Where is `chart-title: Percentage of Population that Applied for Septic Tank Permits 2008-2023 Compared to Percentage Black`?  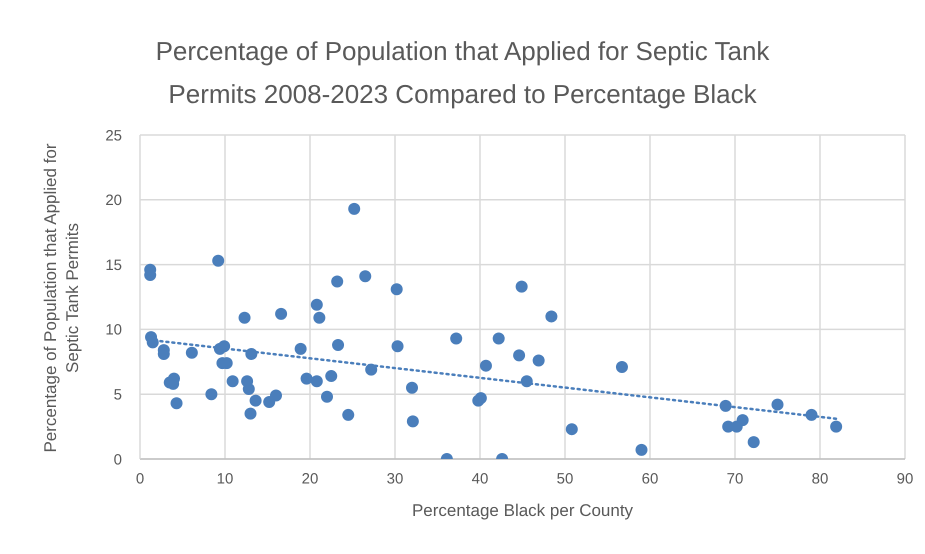
chart-title: Percentage of Population that Applied for Septic Tank Permits 2008-2023 Compared to Percentage Black is located at coordinates (462, 73).